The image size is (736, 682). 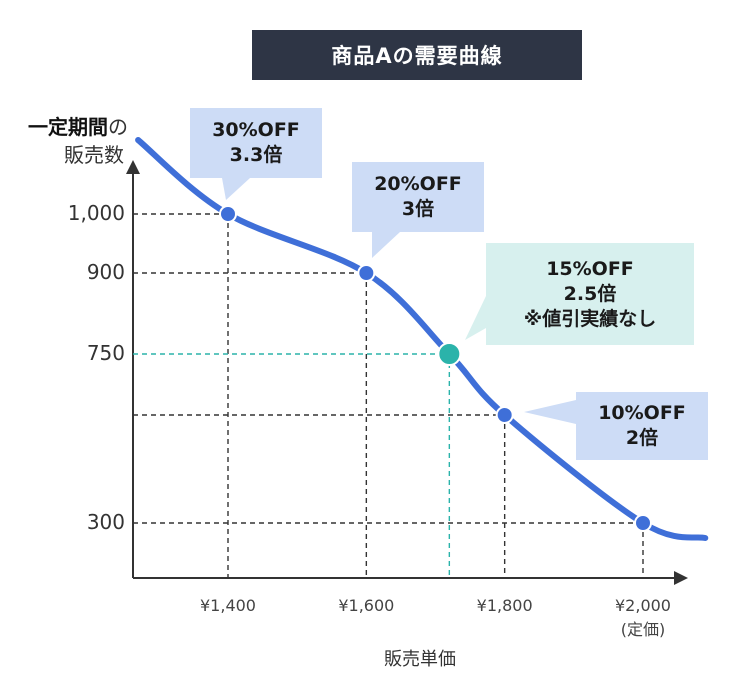 I want to click on callout-line: 10%OFF, so click(x=642, y=413).